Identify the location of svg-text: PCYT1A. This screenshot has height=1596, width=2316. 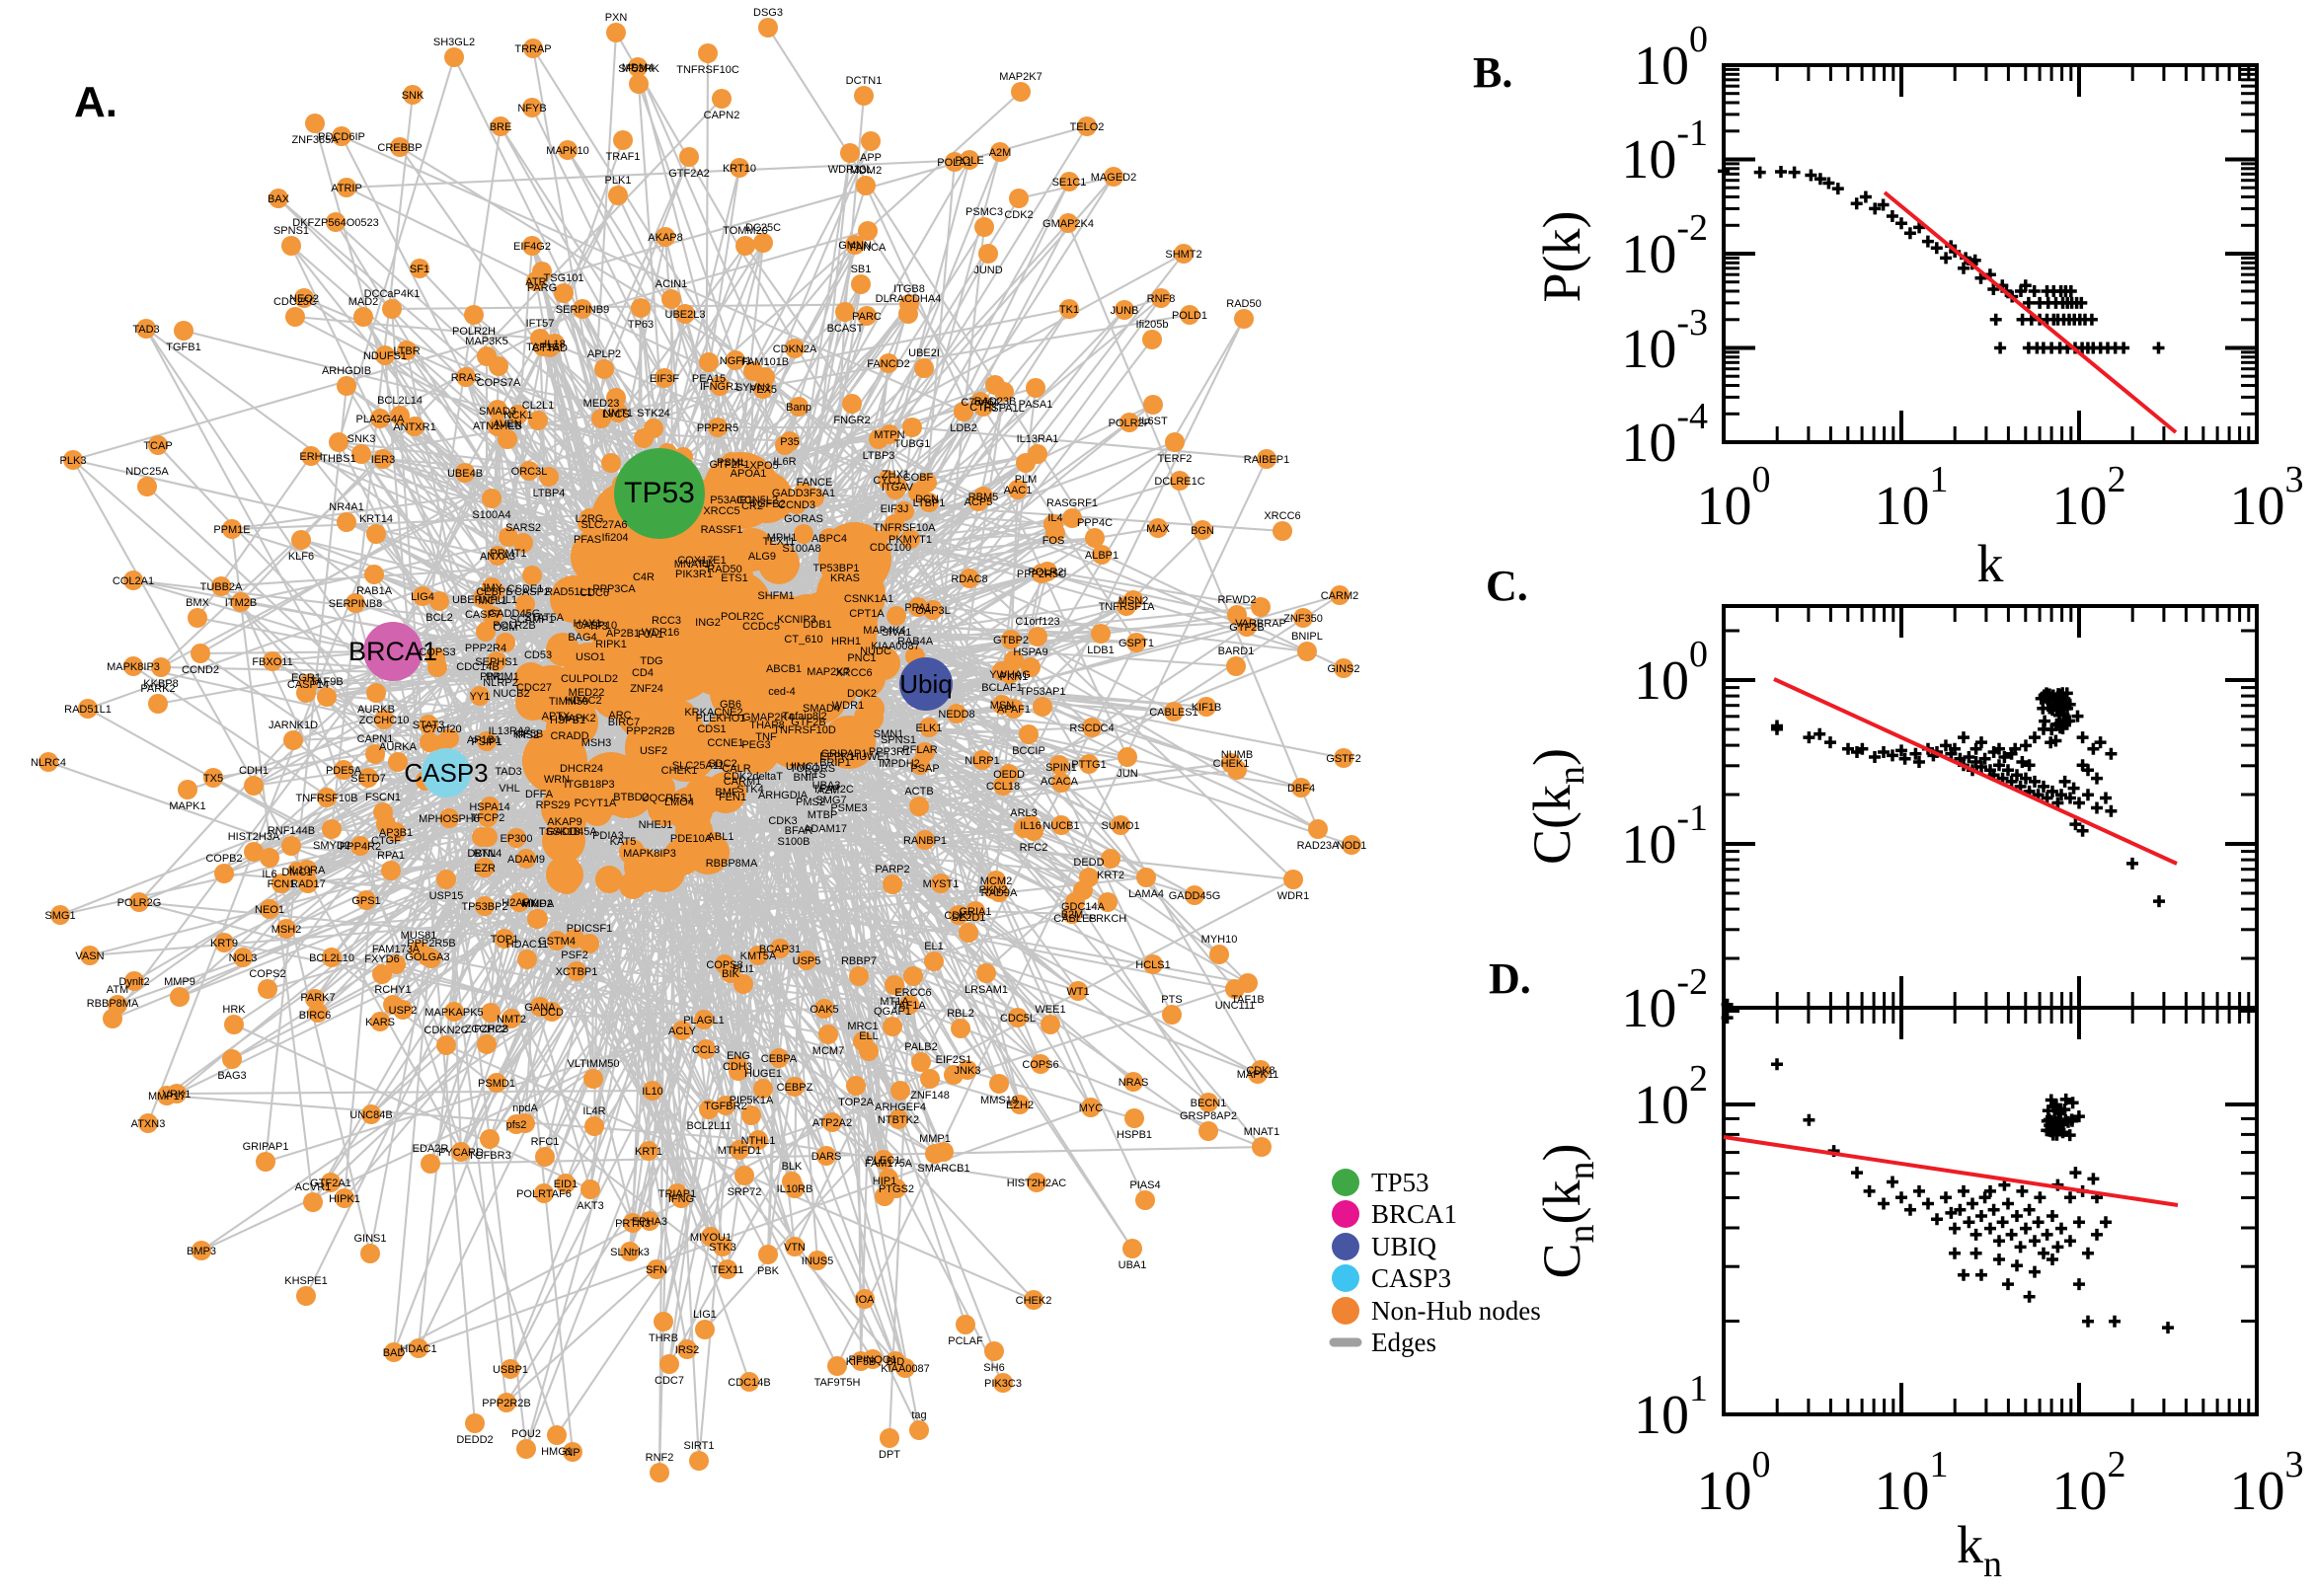
(596, 803).